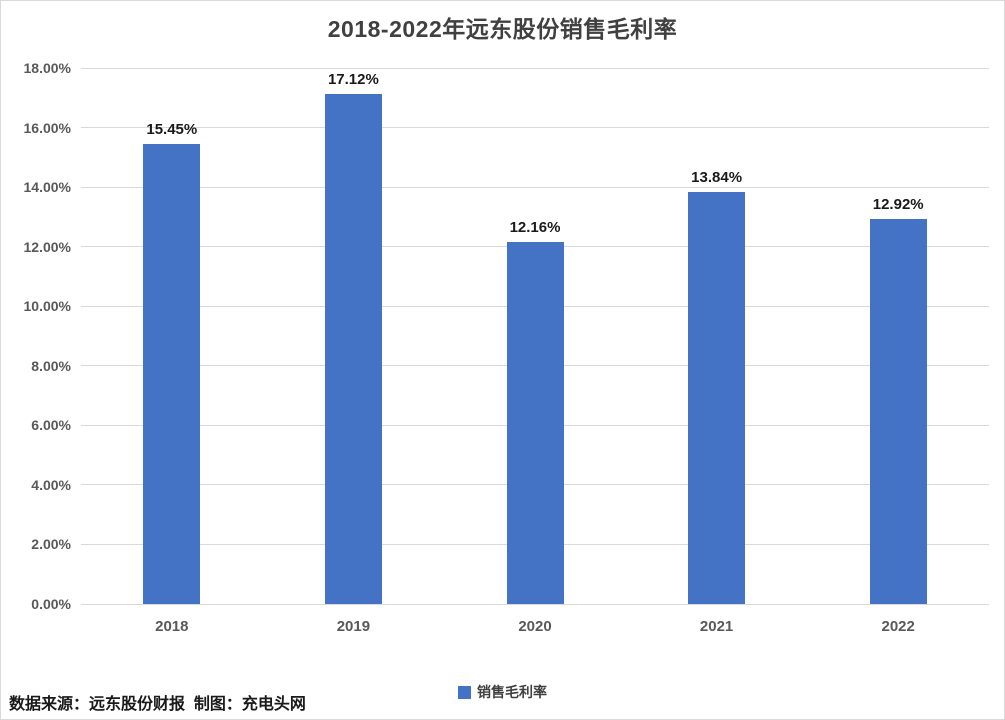 This screenshot has width=1005, height=720. Describe the element at coordinates (716, 626) in the screenshot. I see `x-axis-tick-label: 2021` at that location.